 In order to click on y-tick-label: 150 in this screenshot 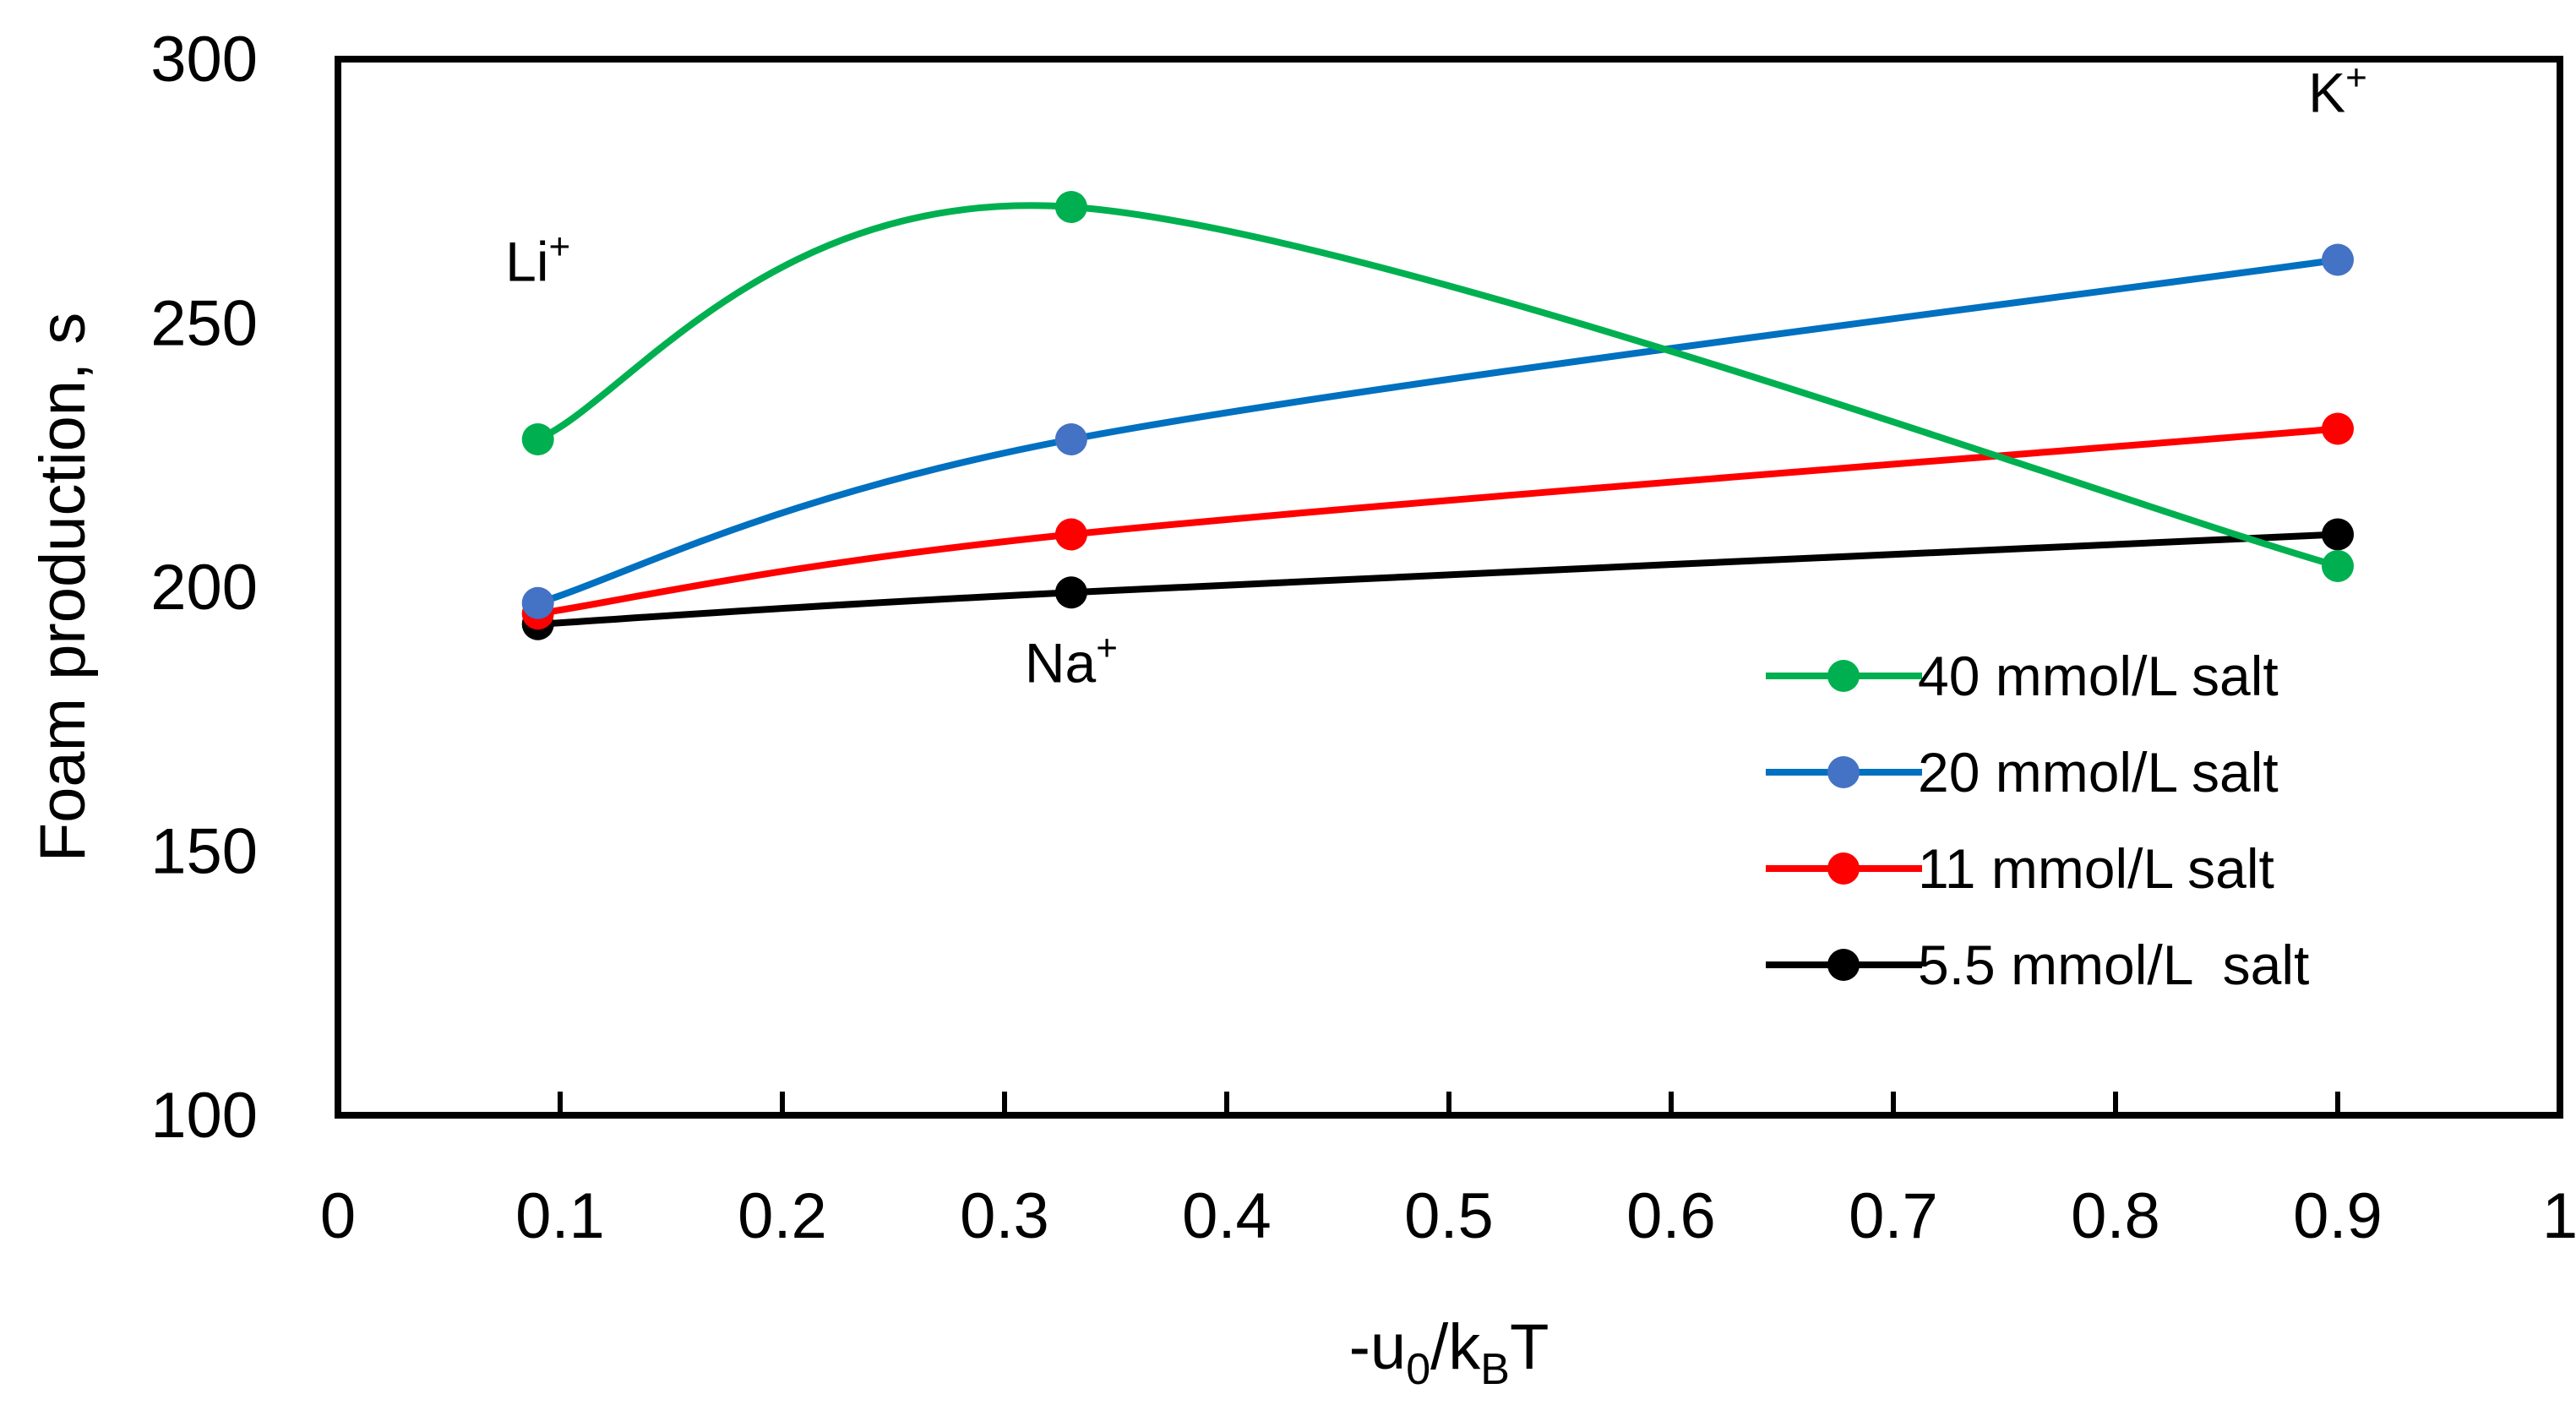, I will do `click(204, 852)`.